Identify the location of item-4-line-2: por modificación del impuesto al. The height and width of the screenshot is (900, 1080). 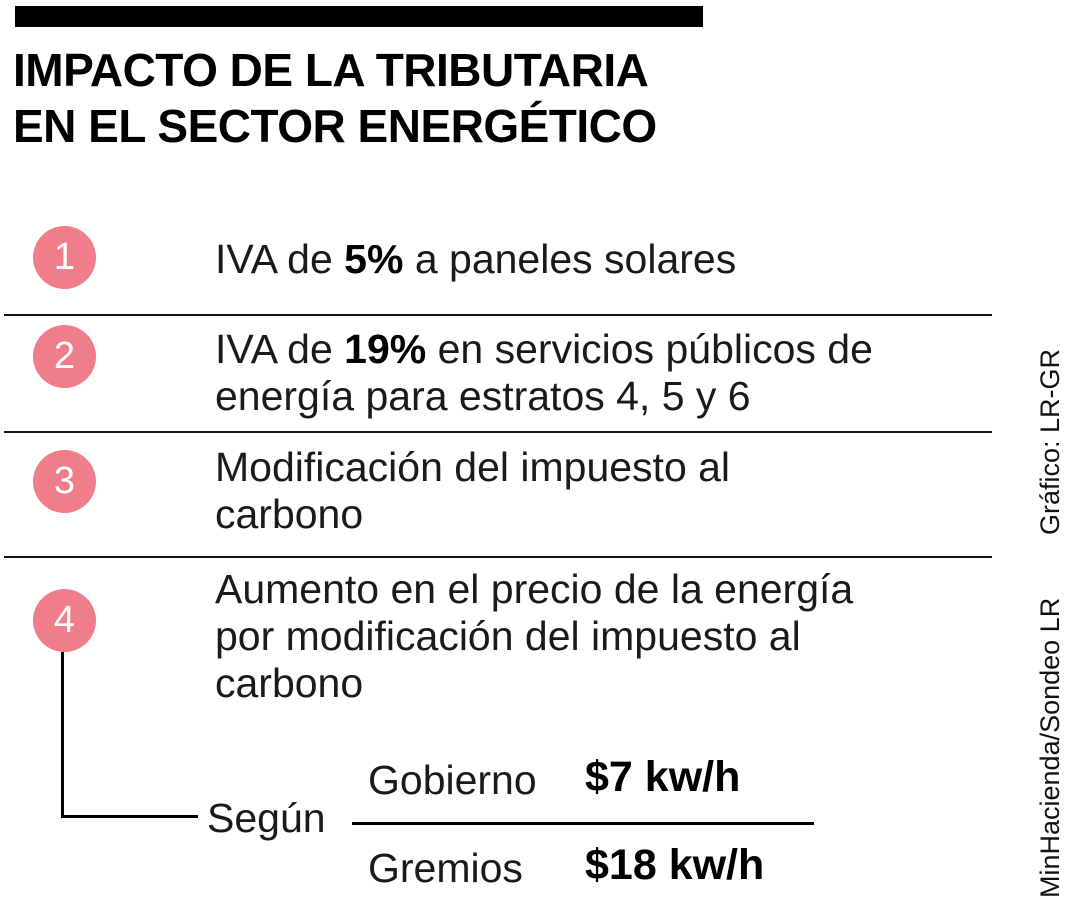
(620, 636).